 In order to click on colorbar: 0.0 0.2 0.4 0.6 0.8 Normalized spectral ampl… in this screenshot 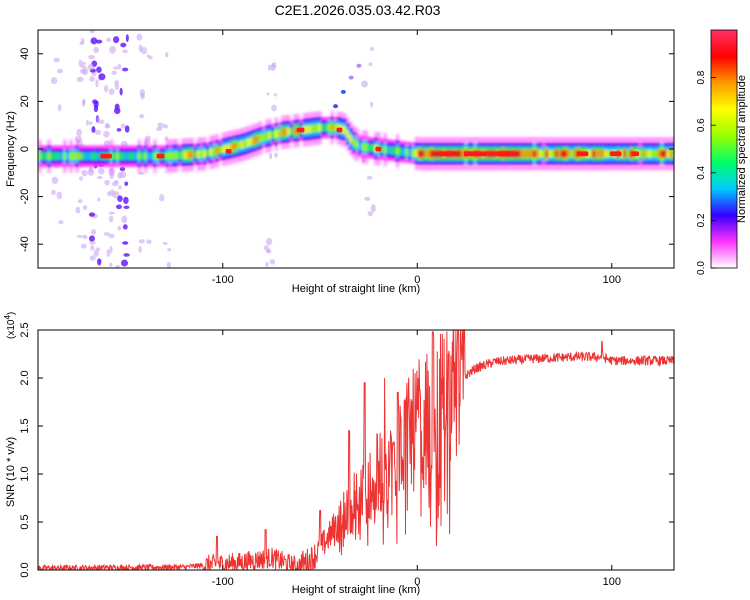, I will do `click(722, 152)`.